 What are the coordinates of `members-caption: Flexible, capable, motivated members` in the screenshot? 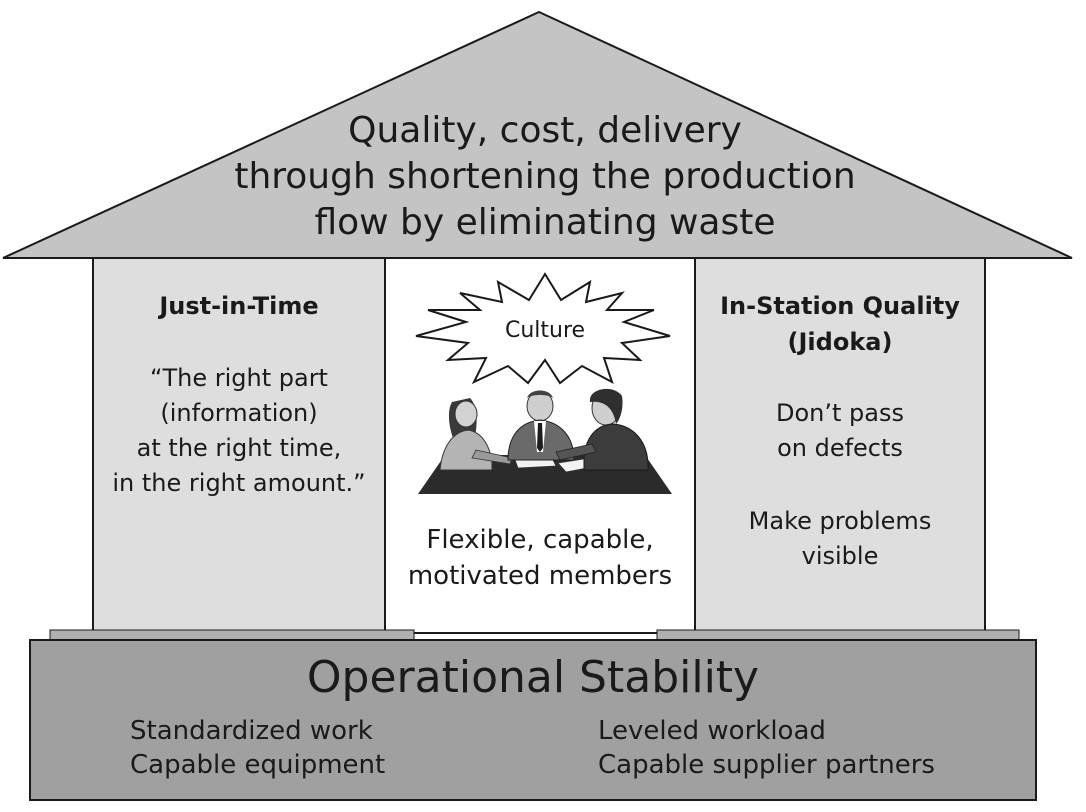 It's located at (540, 558).